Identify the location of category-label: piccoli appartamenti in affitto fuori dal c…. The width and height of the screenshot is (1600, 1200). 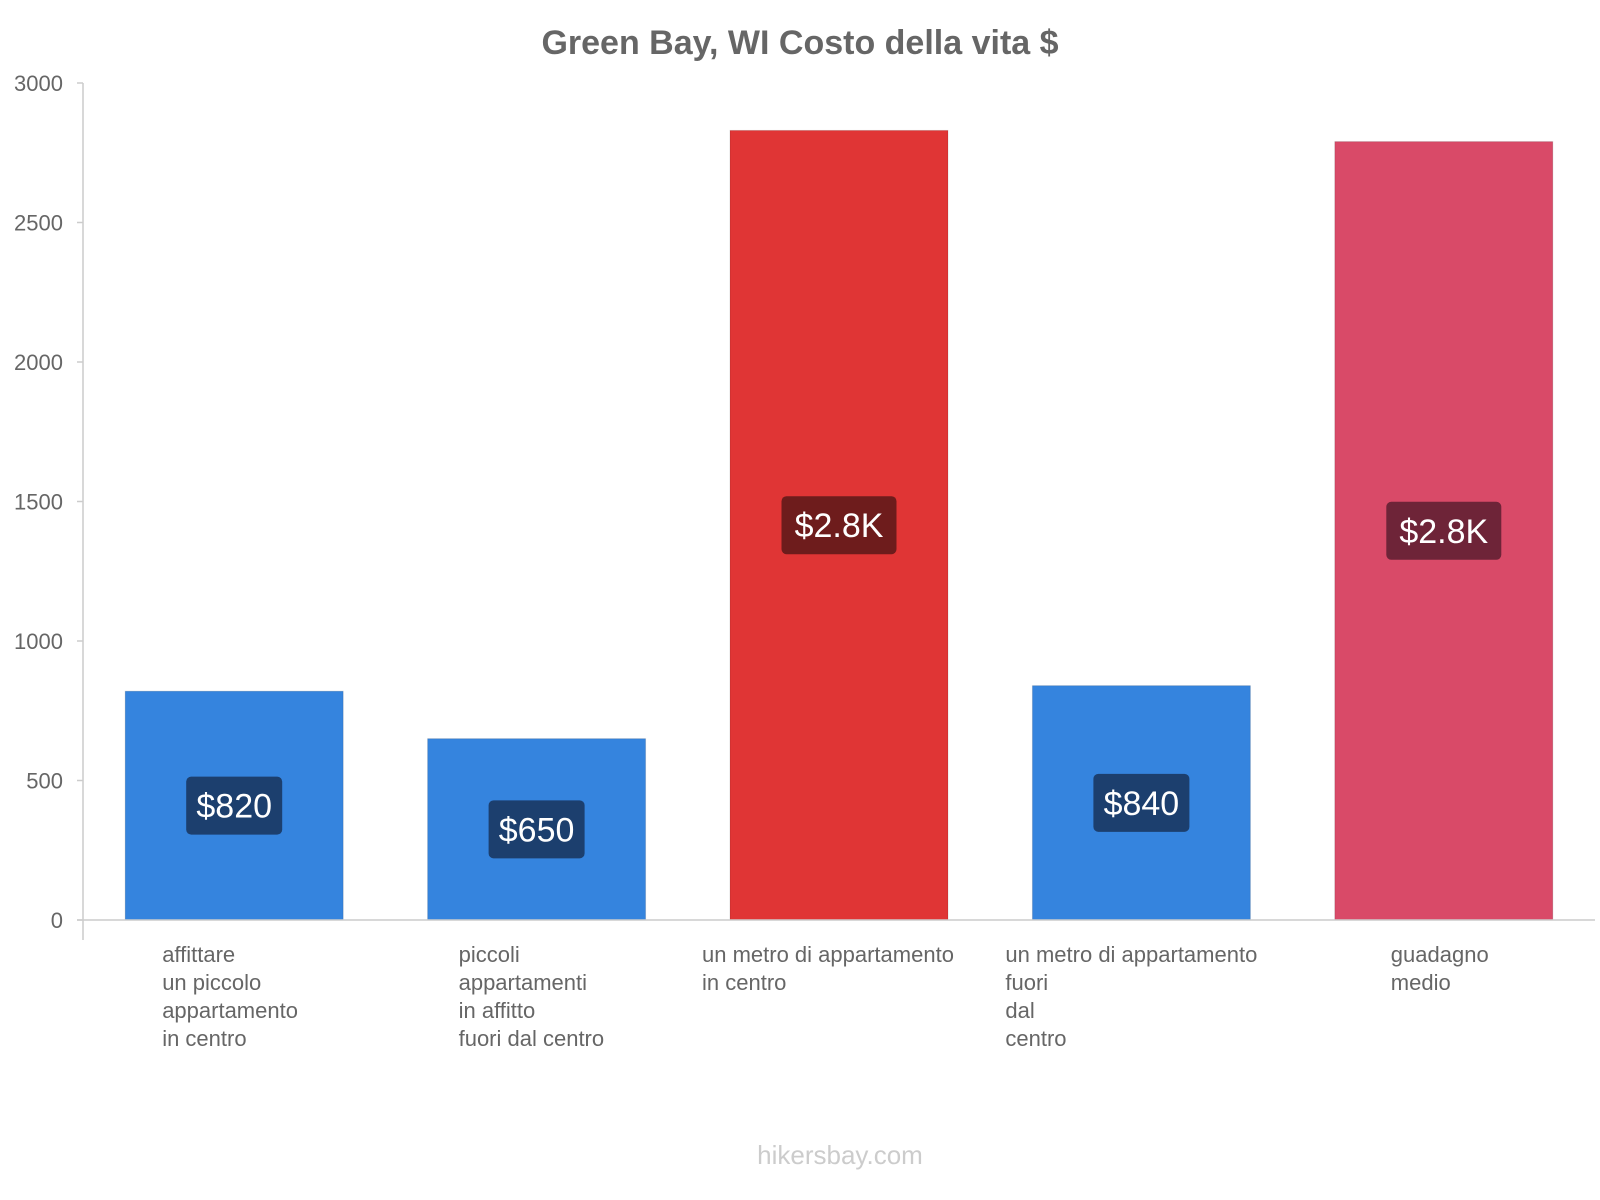
(532, 996).